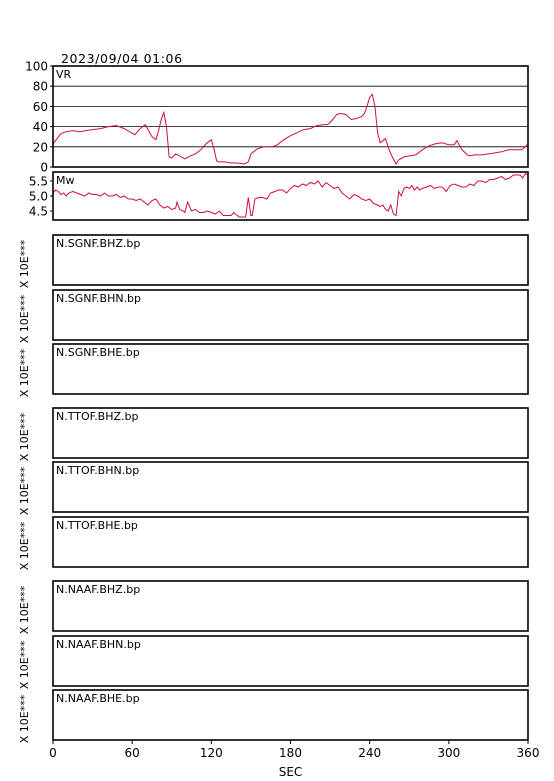 Image resolution: width=554 pixels, height=781 pixels. I want to click on vr-ytick-label: 20, so click(40, 147).